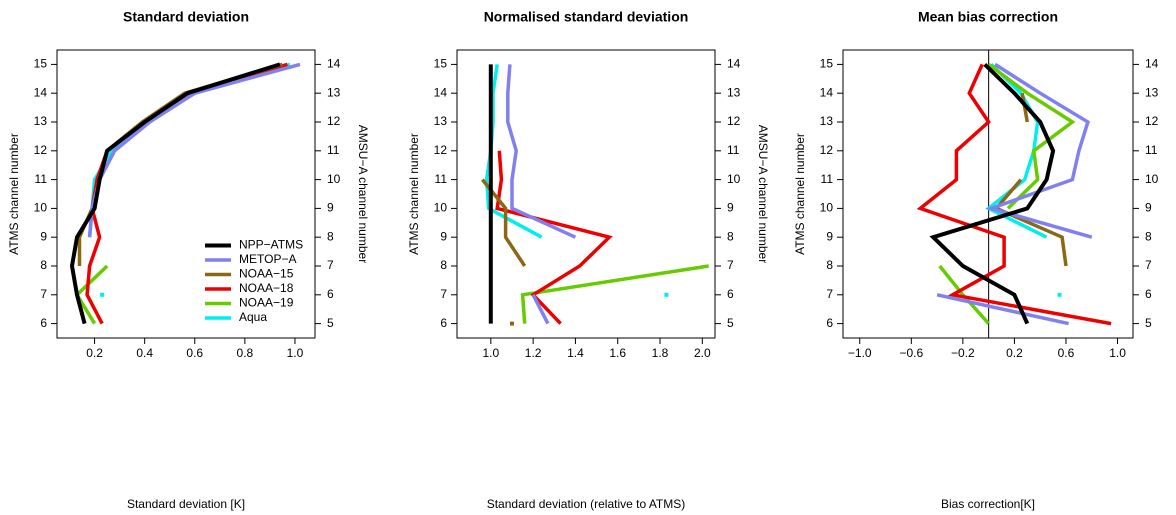 This screenshot has height=515, width=1176. What do you see at coordinates (575, 353) in the screenshot?
I see `x-tick-label: 1.4` at bounding box center [575, 353].